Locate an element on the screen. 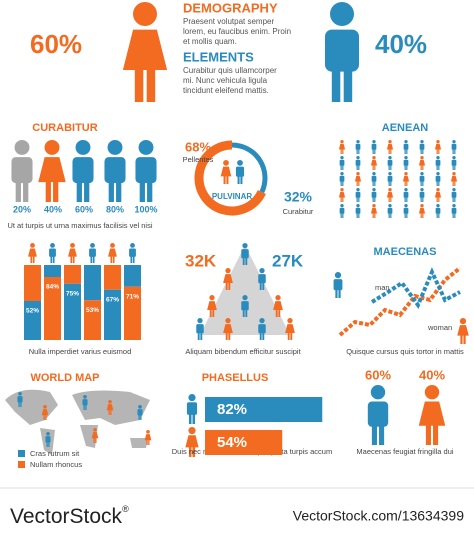 The height and width of the screenshot is (537, 474). heading: ELEMENTS is located at coordinates (218, 56).